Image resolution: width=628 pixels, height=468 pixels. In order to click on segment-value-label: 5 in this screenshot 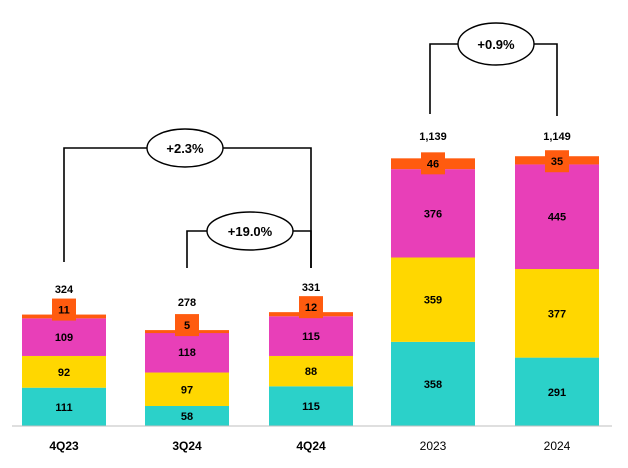, I will do `click(187, 326)`.